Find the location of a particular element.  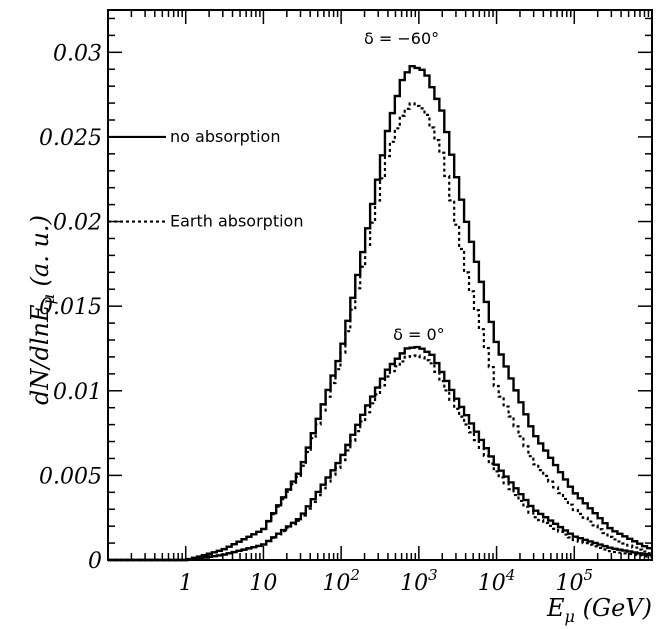

y-axis-title: dN/dlnEμ (a. u.) is located at coordinates (42, 310).